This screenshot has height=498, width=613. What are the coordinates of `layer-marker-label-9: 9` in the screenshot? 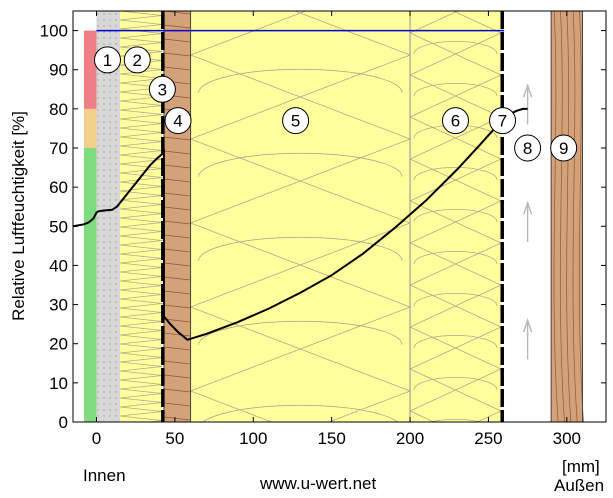 It's located at (563, 148).